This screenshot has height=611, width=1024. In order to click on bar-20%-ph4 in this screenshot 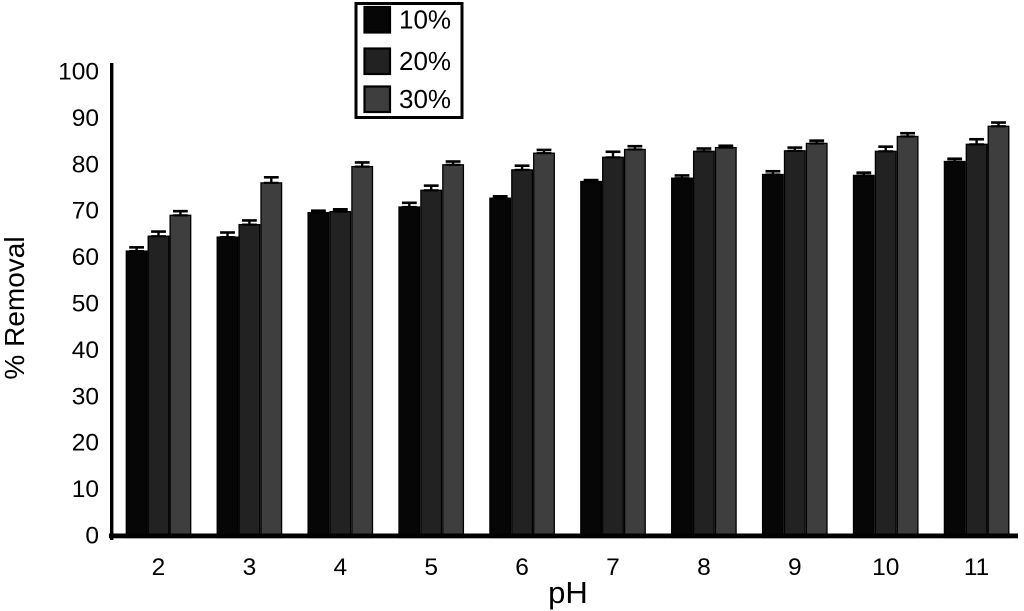, I will do `click(340, 374)`.